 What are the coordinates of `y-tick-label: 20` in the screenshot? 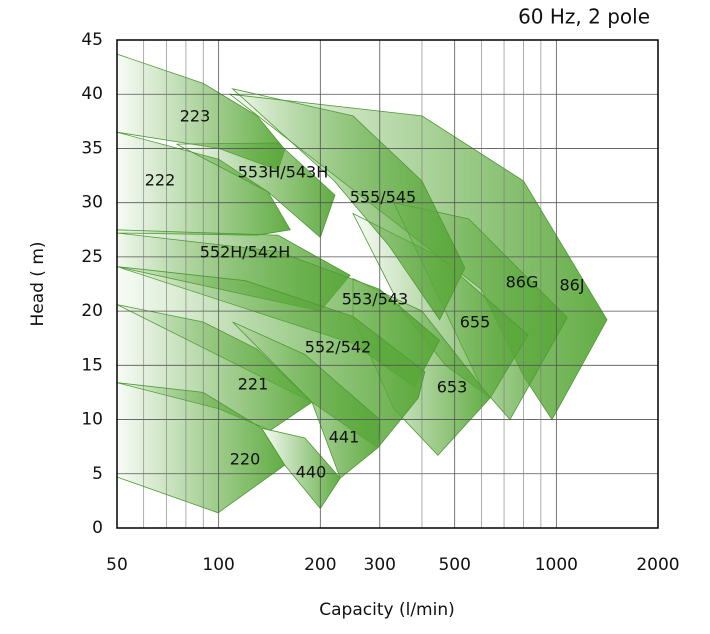 It's located at (92, 311).